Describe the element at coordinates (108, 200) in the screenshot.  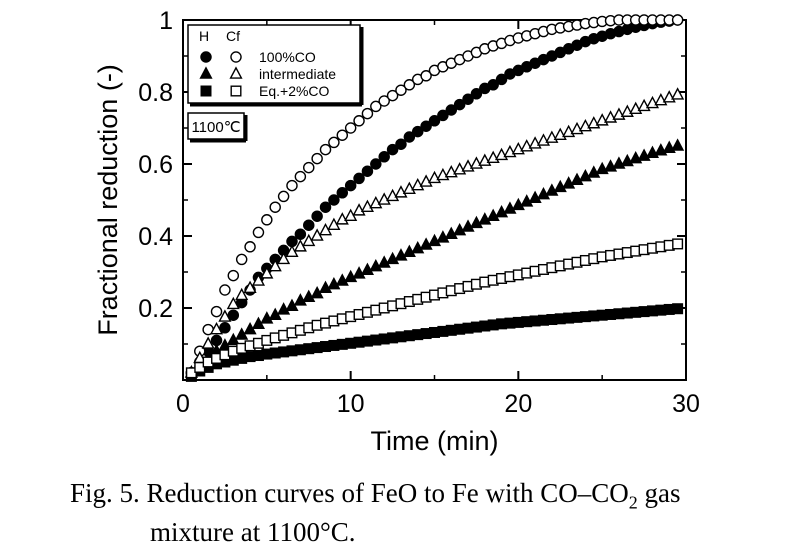
I see `y-axis-label: Fractional reduction (-)` at that location.